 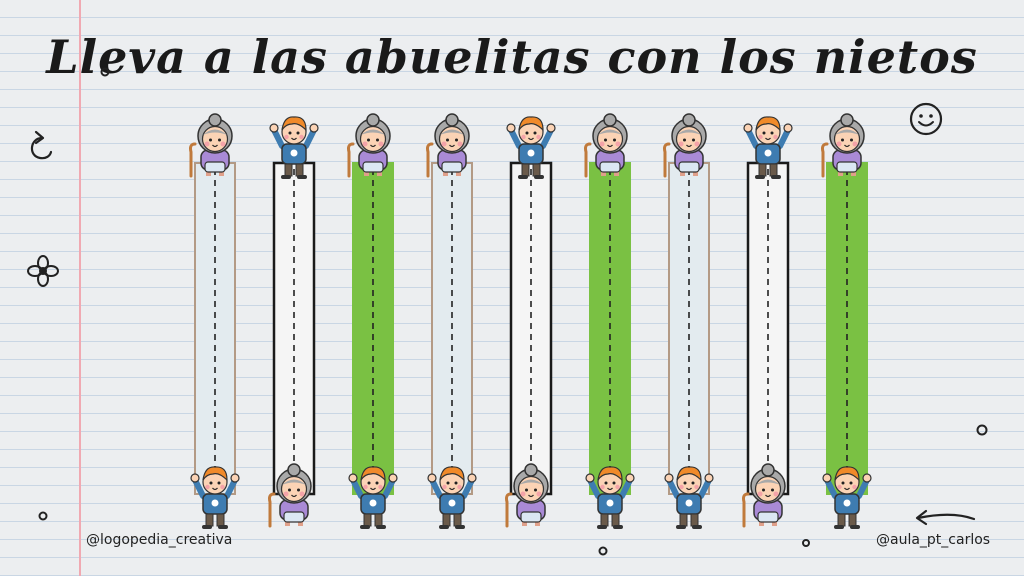 What do you see at coordinates (80, 288) in the screenshot?
I see `notebook-margin-line` at bounding box center [80, 288].